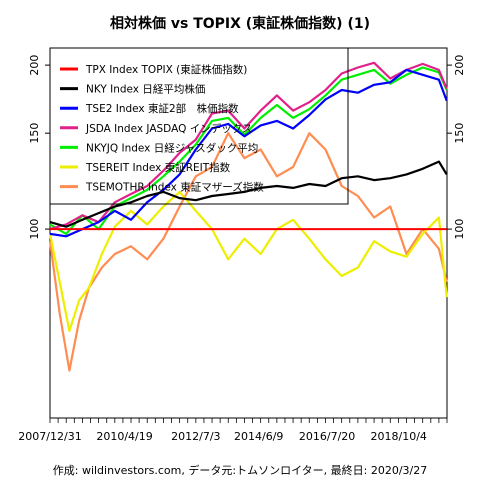 This screenshot has height=480, width=480. What do you see at coordinates (240, 23) in the screenshot?
I see `chart-title: 相対株価 vs TOPIX (東証株価指数) (1)` at bounding box center [240, 23].